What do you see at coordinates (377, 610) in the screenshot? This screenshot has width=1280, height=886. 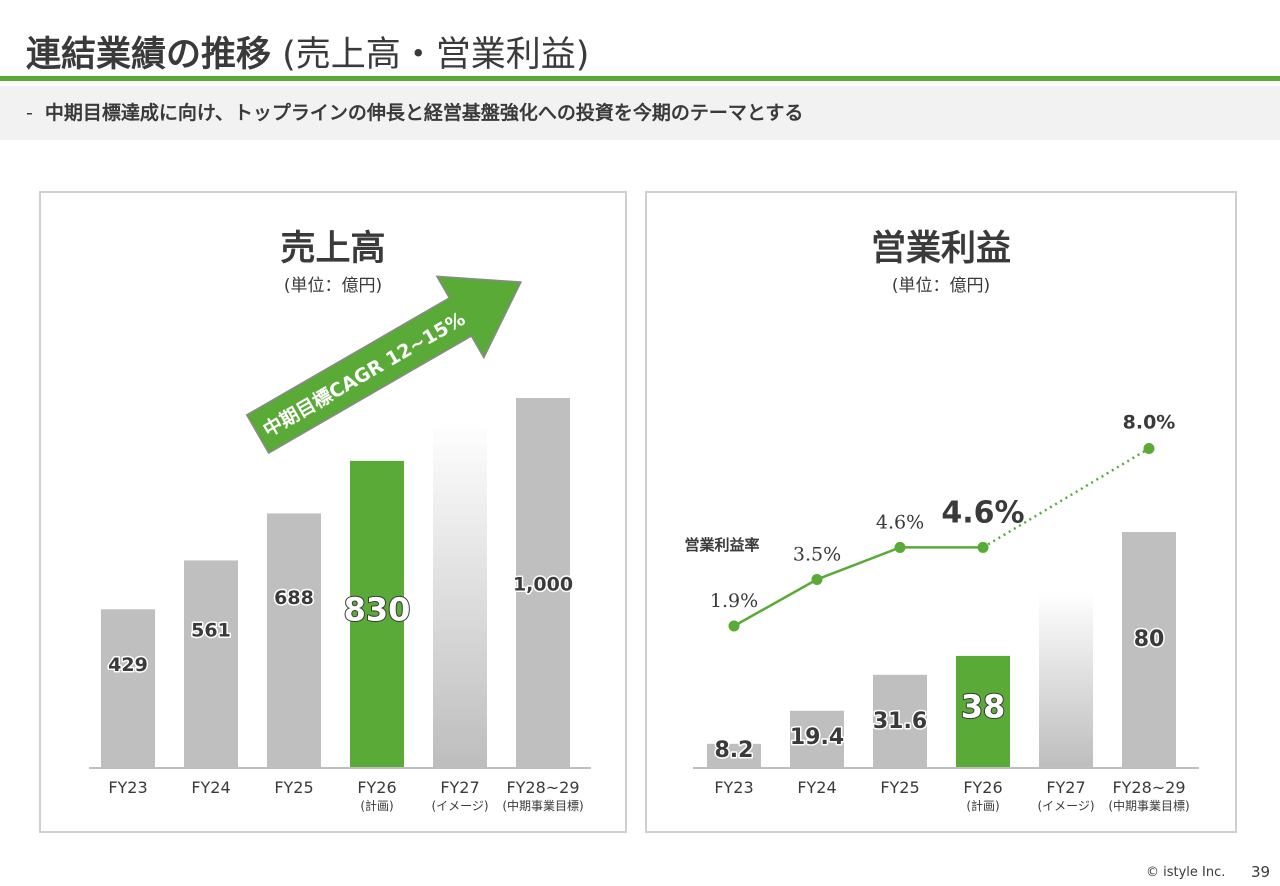 I see `bar-value-label-3: 830` at bounding box center [377, 610].